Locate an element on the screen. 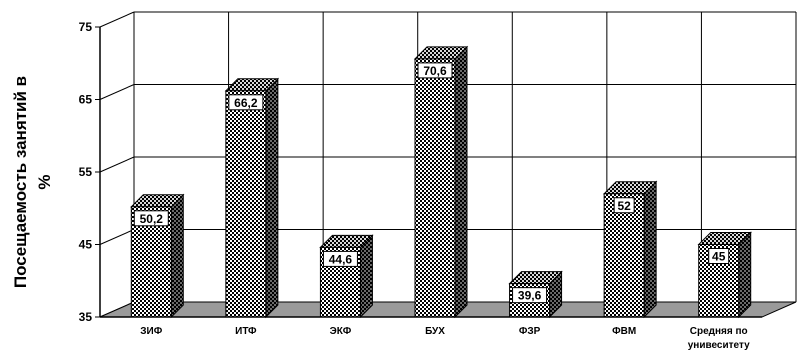 Image resolution: width=799 pixels, height=361 pixels. y-tick-label: 65 is located at coordinates (86, 100).